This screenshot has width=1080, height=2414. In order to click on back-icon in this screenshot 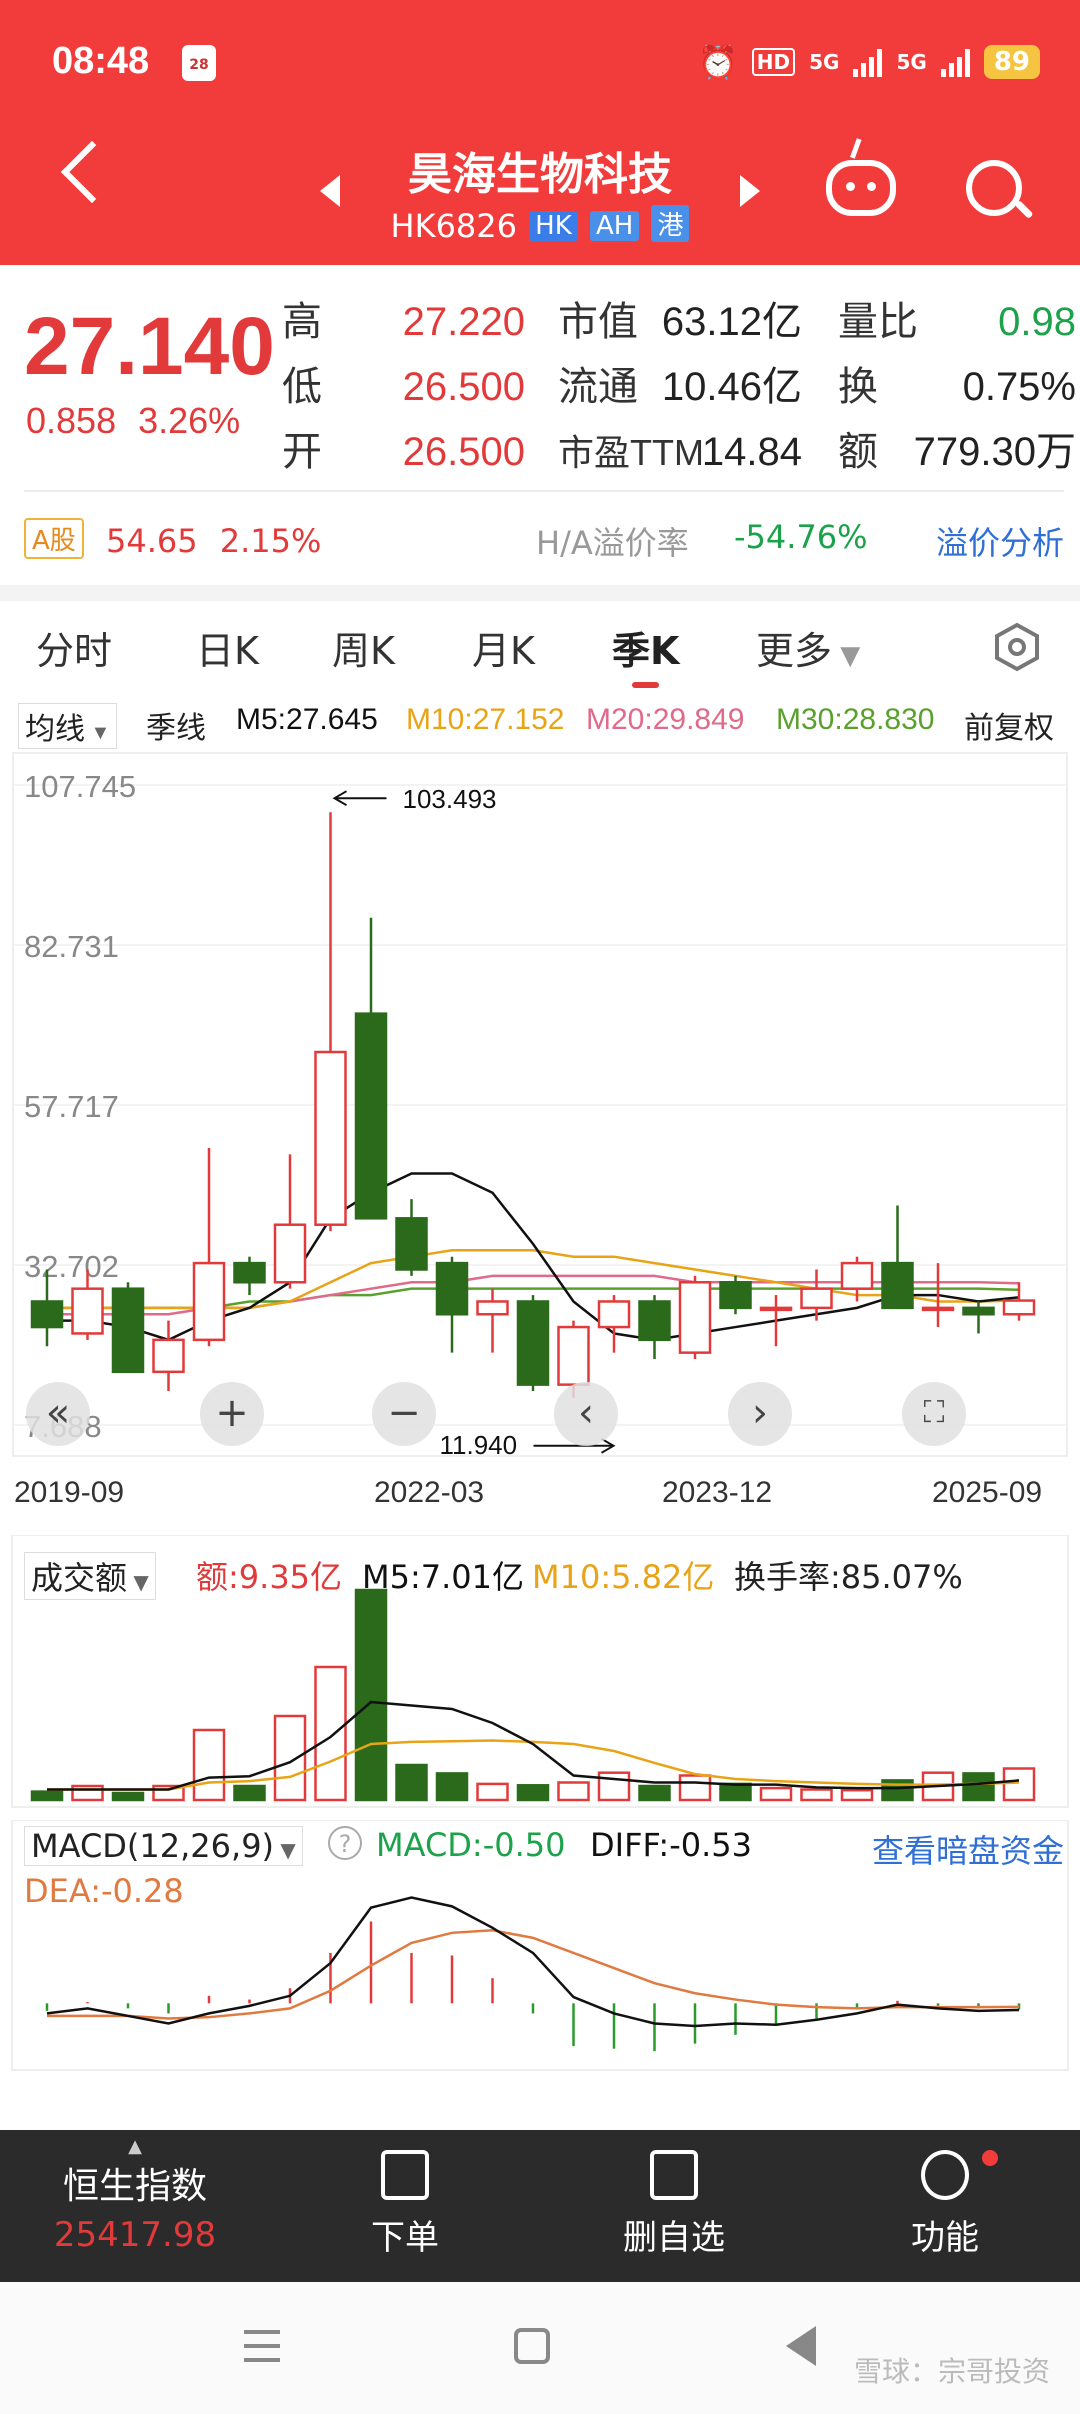, I will do `click(801, 2346)`.